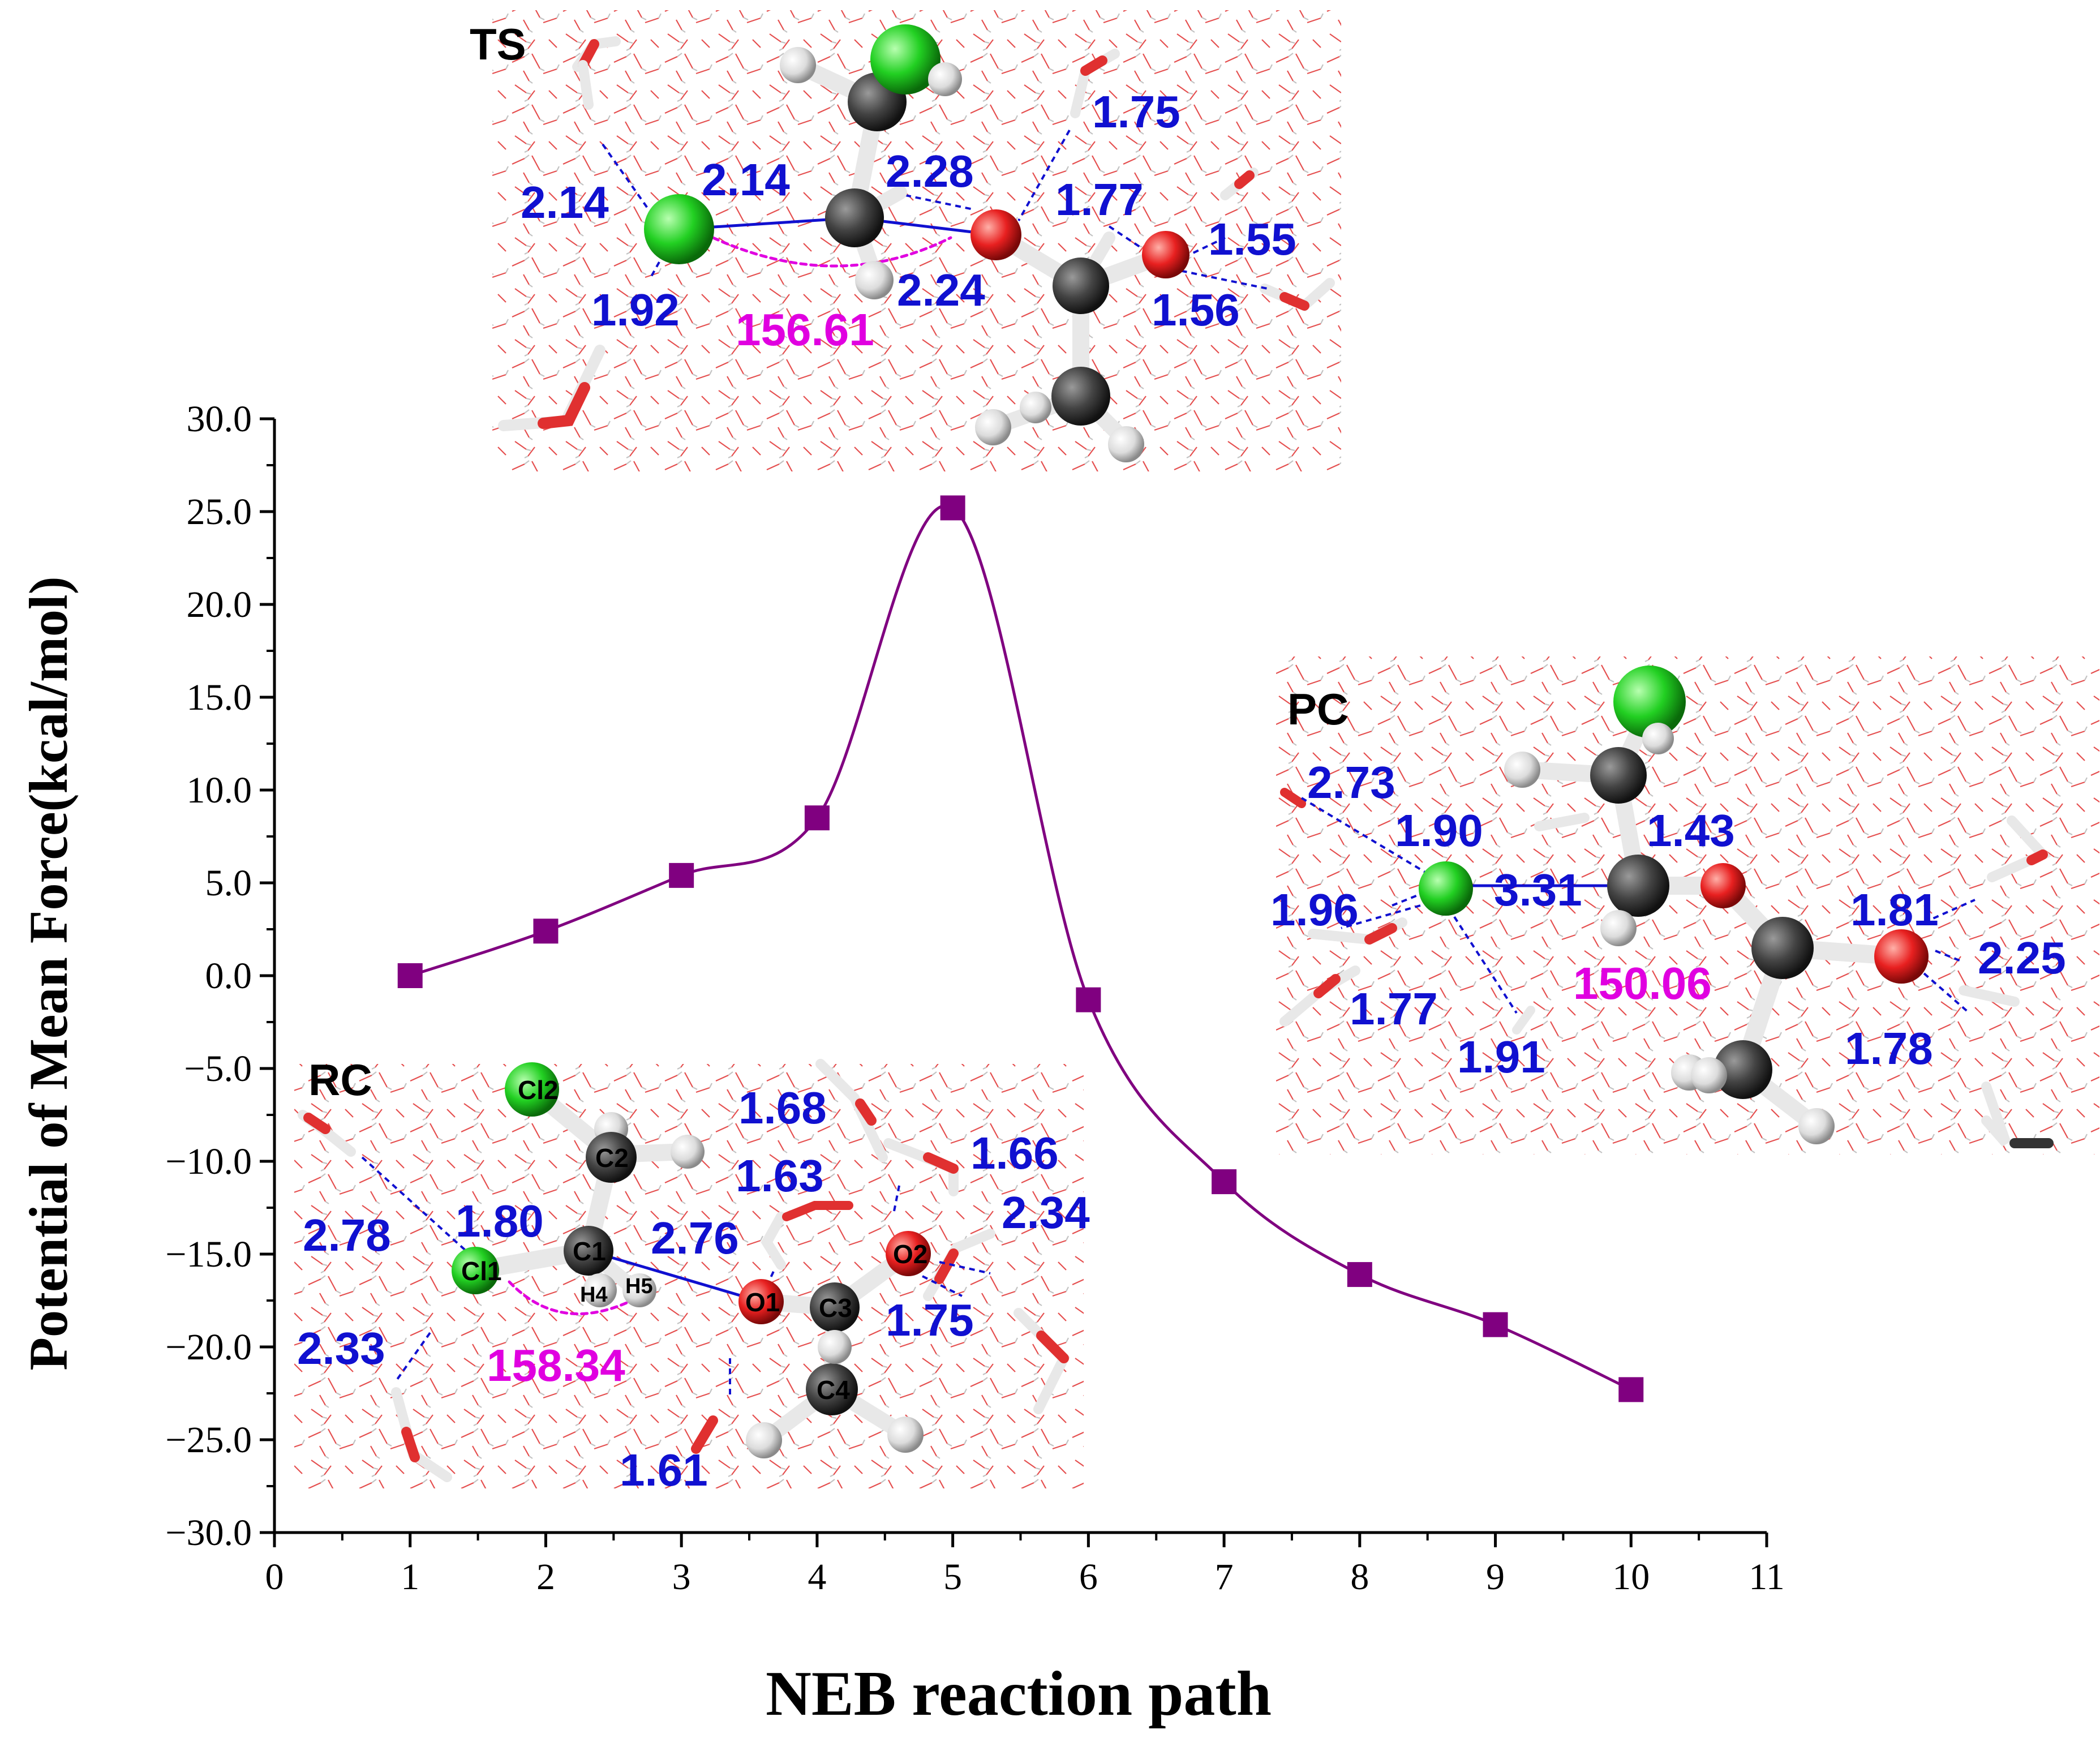  What do you see at coordinates (1501, 1057) in the screenshot?
I see `pc-distance-9: 1.91` at bounding box center [1501, 1057].